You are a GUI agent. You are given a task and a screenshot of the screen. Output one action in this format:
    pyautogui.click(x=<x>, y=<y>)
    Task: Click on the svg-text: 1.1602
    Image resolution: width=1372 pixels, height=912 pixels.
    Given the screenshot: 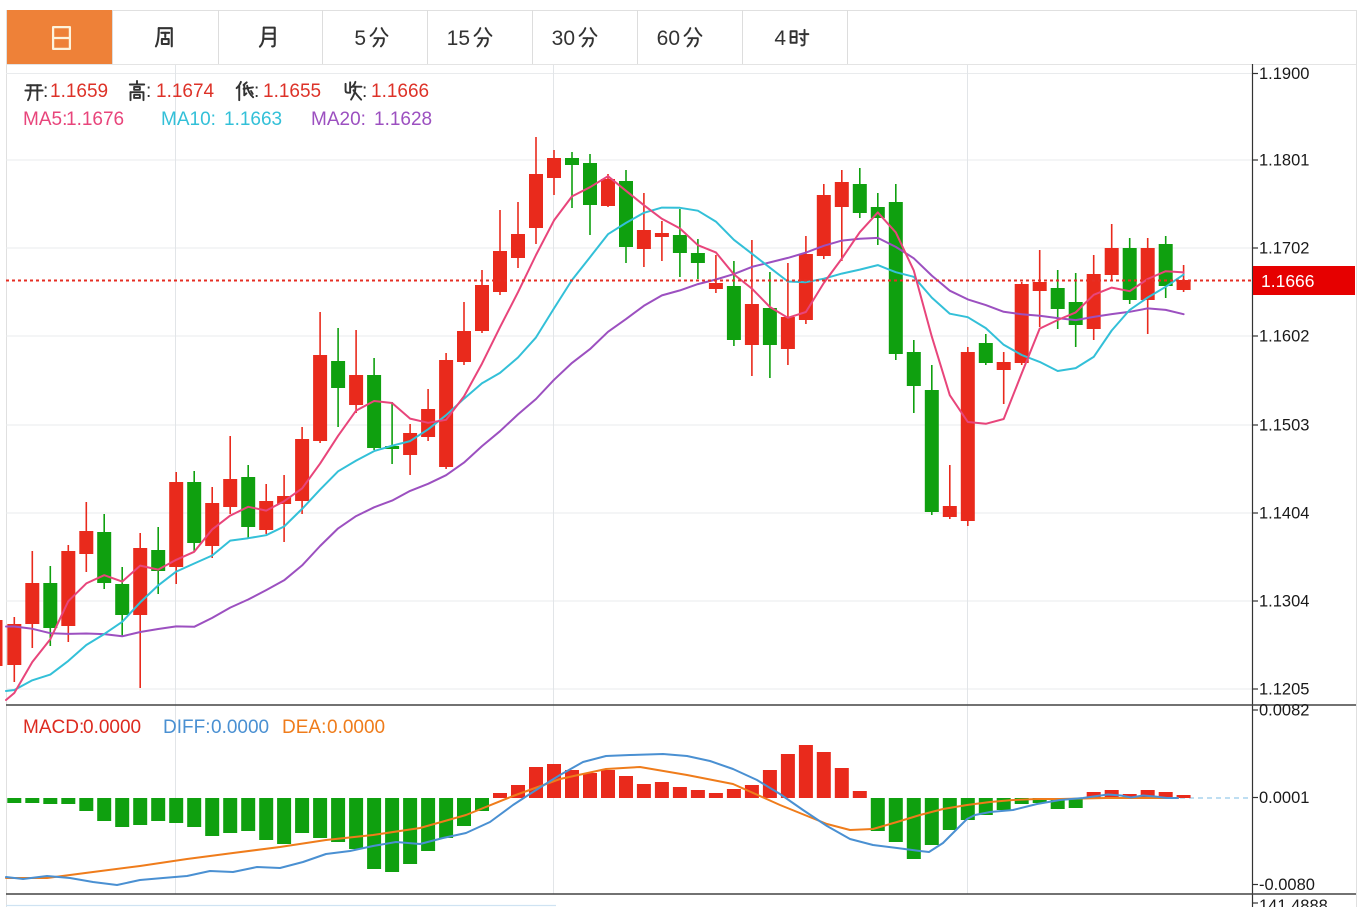 What is the action you would take?
    pyautogui.click(x=1284, y=337)
    